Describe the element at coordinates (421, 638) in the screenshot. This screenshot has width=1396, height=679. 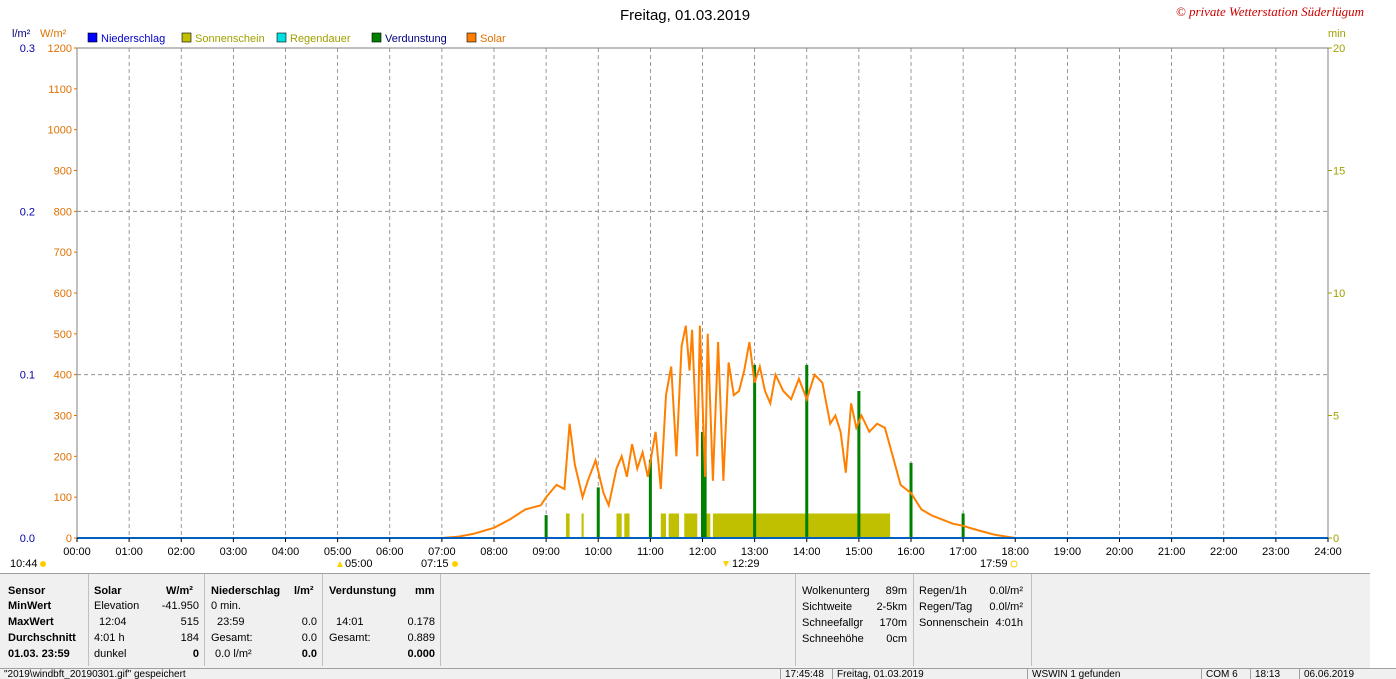
I see `evap-avg-value: 0.889` at that location.